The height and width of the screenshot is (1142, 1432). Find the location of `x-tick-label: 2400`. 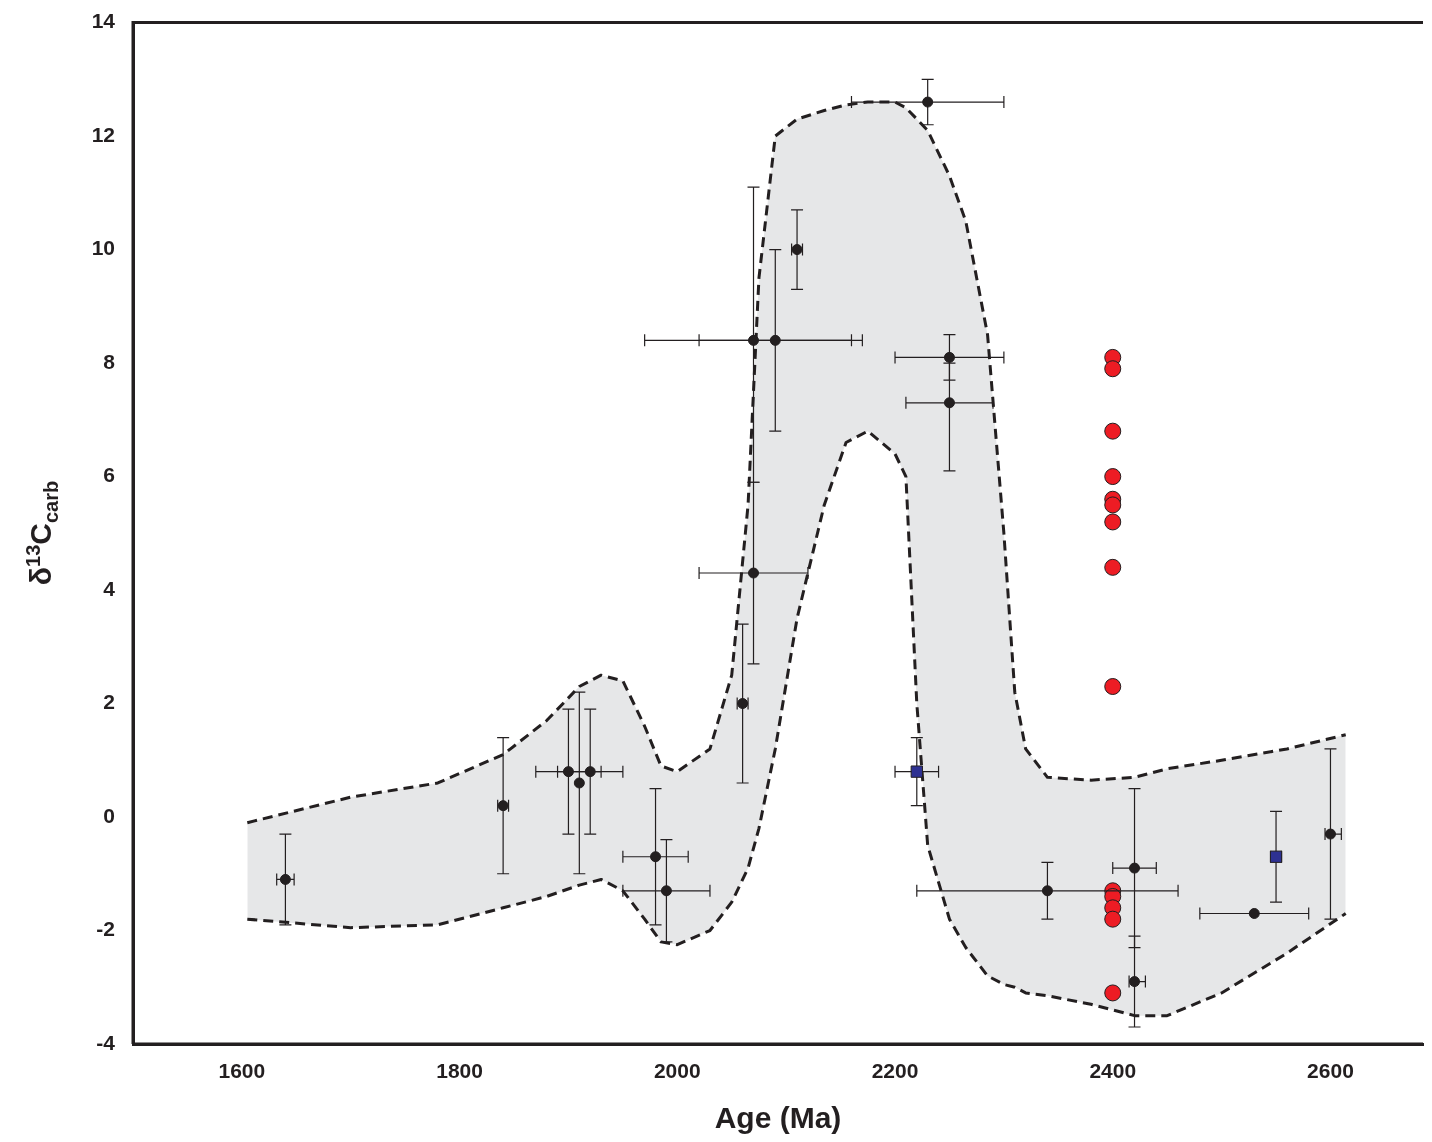

x-tick-label: 2400 is located at coordinates (1113, 1071).